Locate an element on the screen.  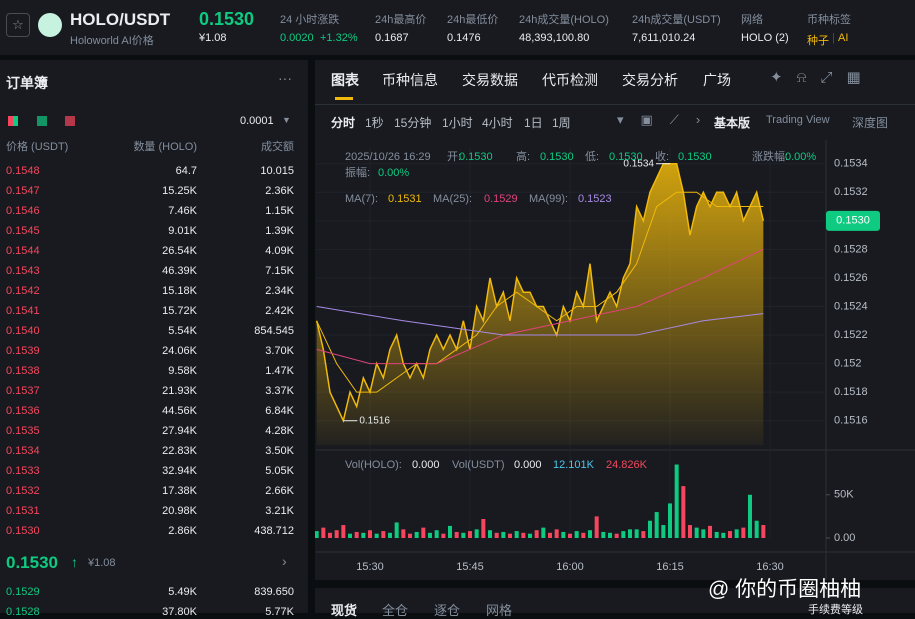
ob-qty: 5.49K is located at coordinates (182, 592).